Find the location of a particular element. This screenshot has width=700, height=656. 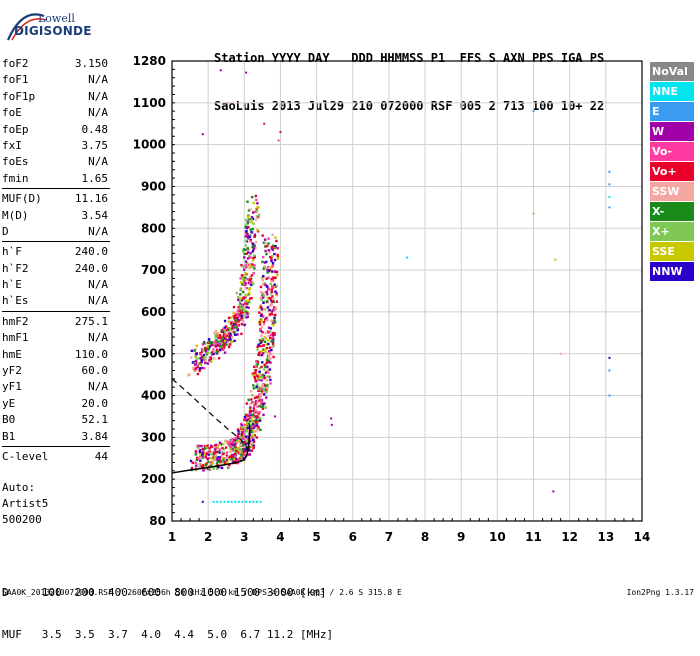

param-separator is located at coordinates (56, 189).